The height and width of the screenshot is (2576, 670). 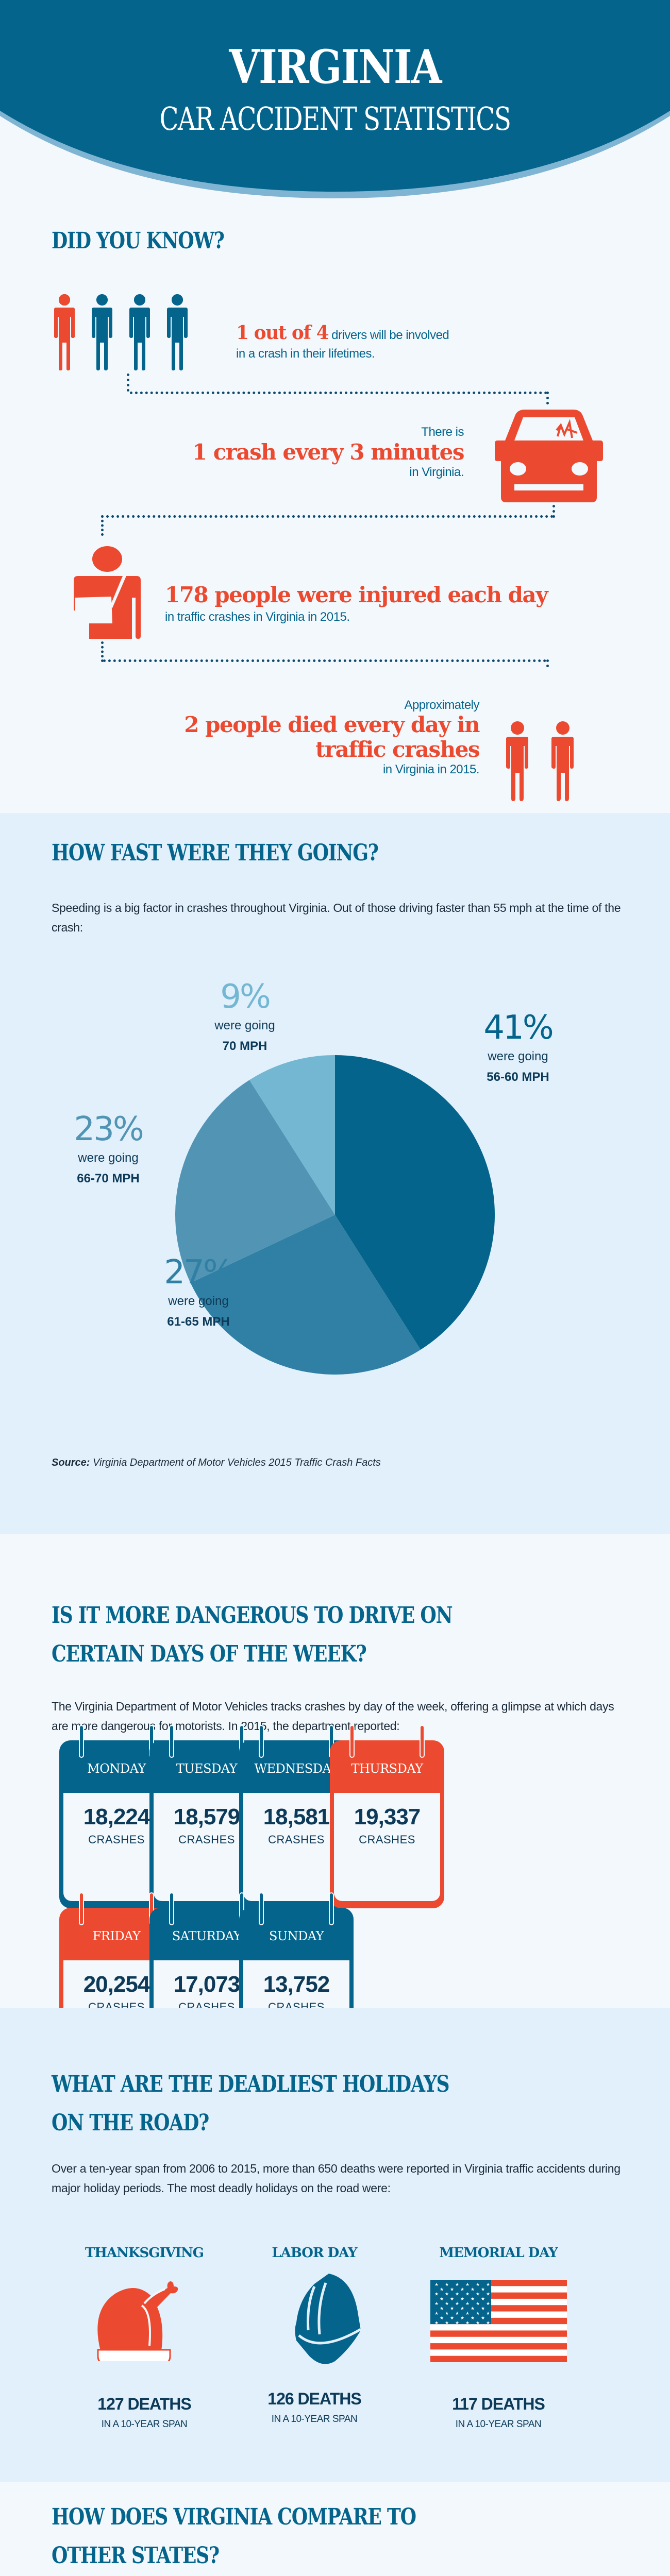 I want to click on crash-count: 19,337, so click(x=387, y=1816).